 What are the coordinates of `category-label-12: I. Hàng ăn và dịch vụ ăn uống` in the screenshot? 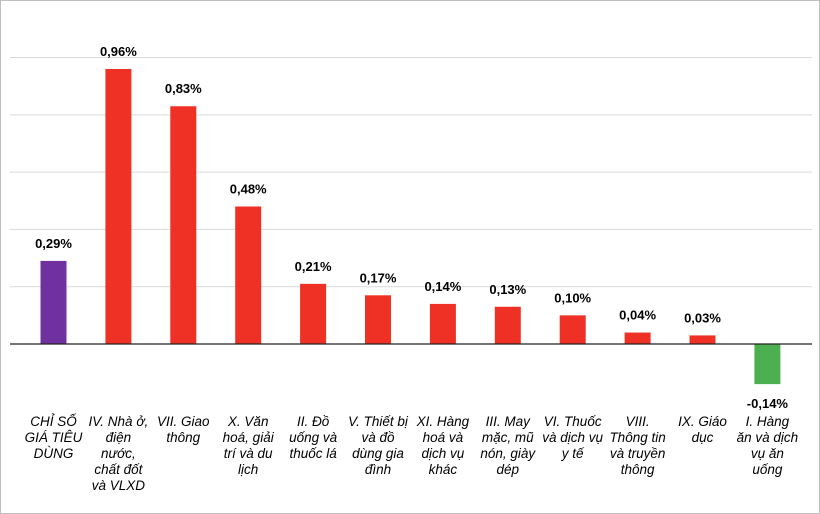 It's located at (767, 445).